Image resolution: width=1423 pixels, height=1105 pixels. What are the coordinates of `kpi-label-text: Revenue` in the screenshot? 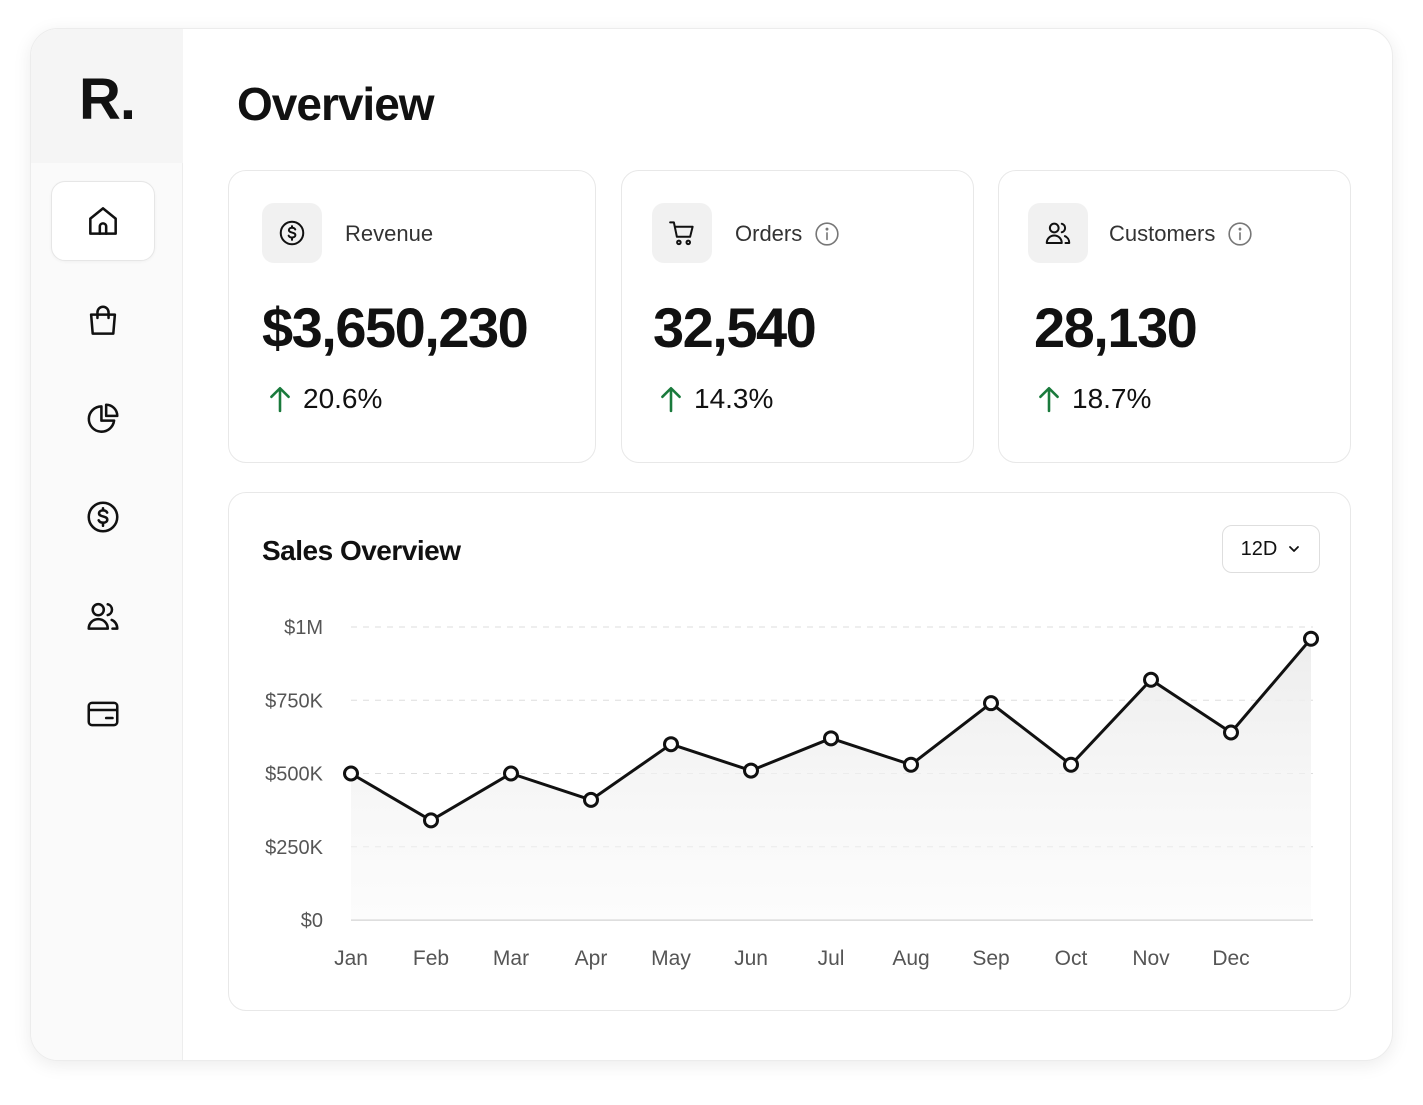 It's located at (389, 233).